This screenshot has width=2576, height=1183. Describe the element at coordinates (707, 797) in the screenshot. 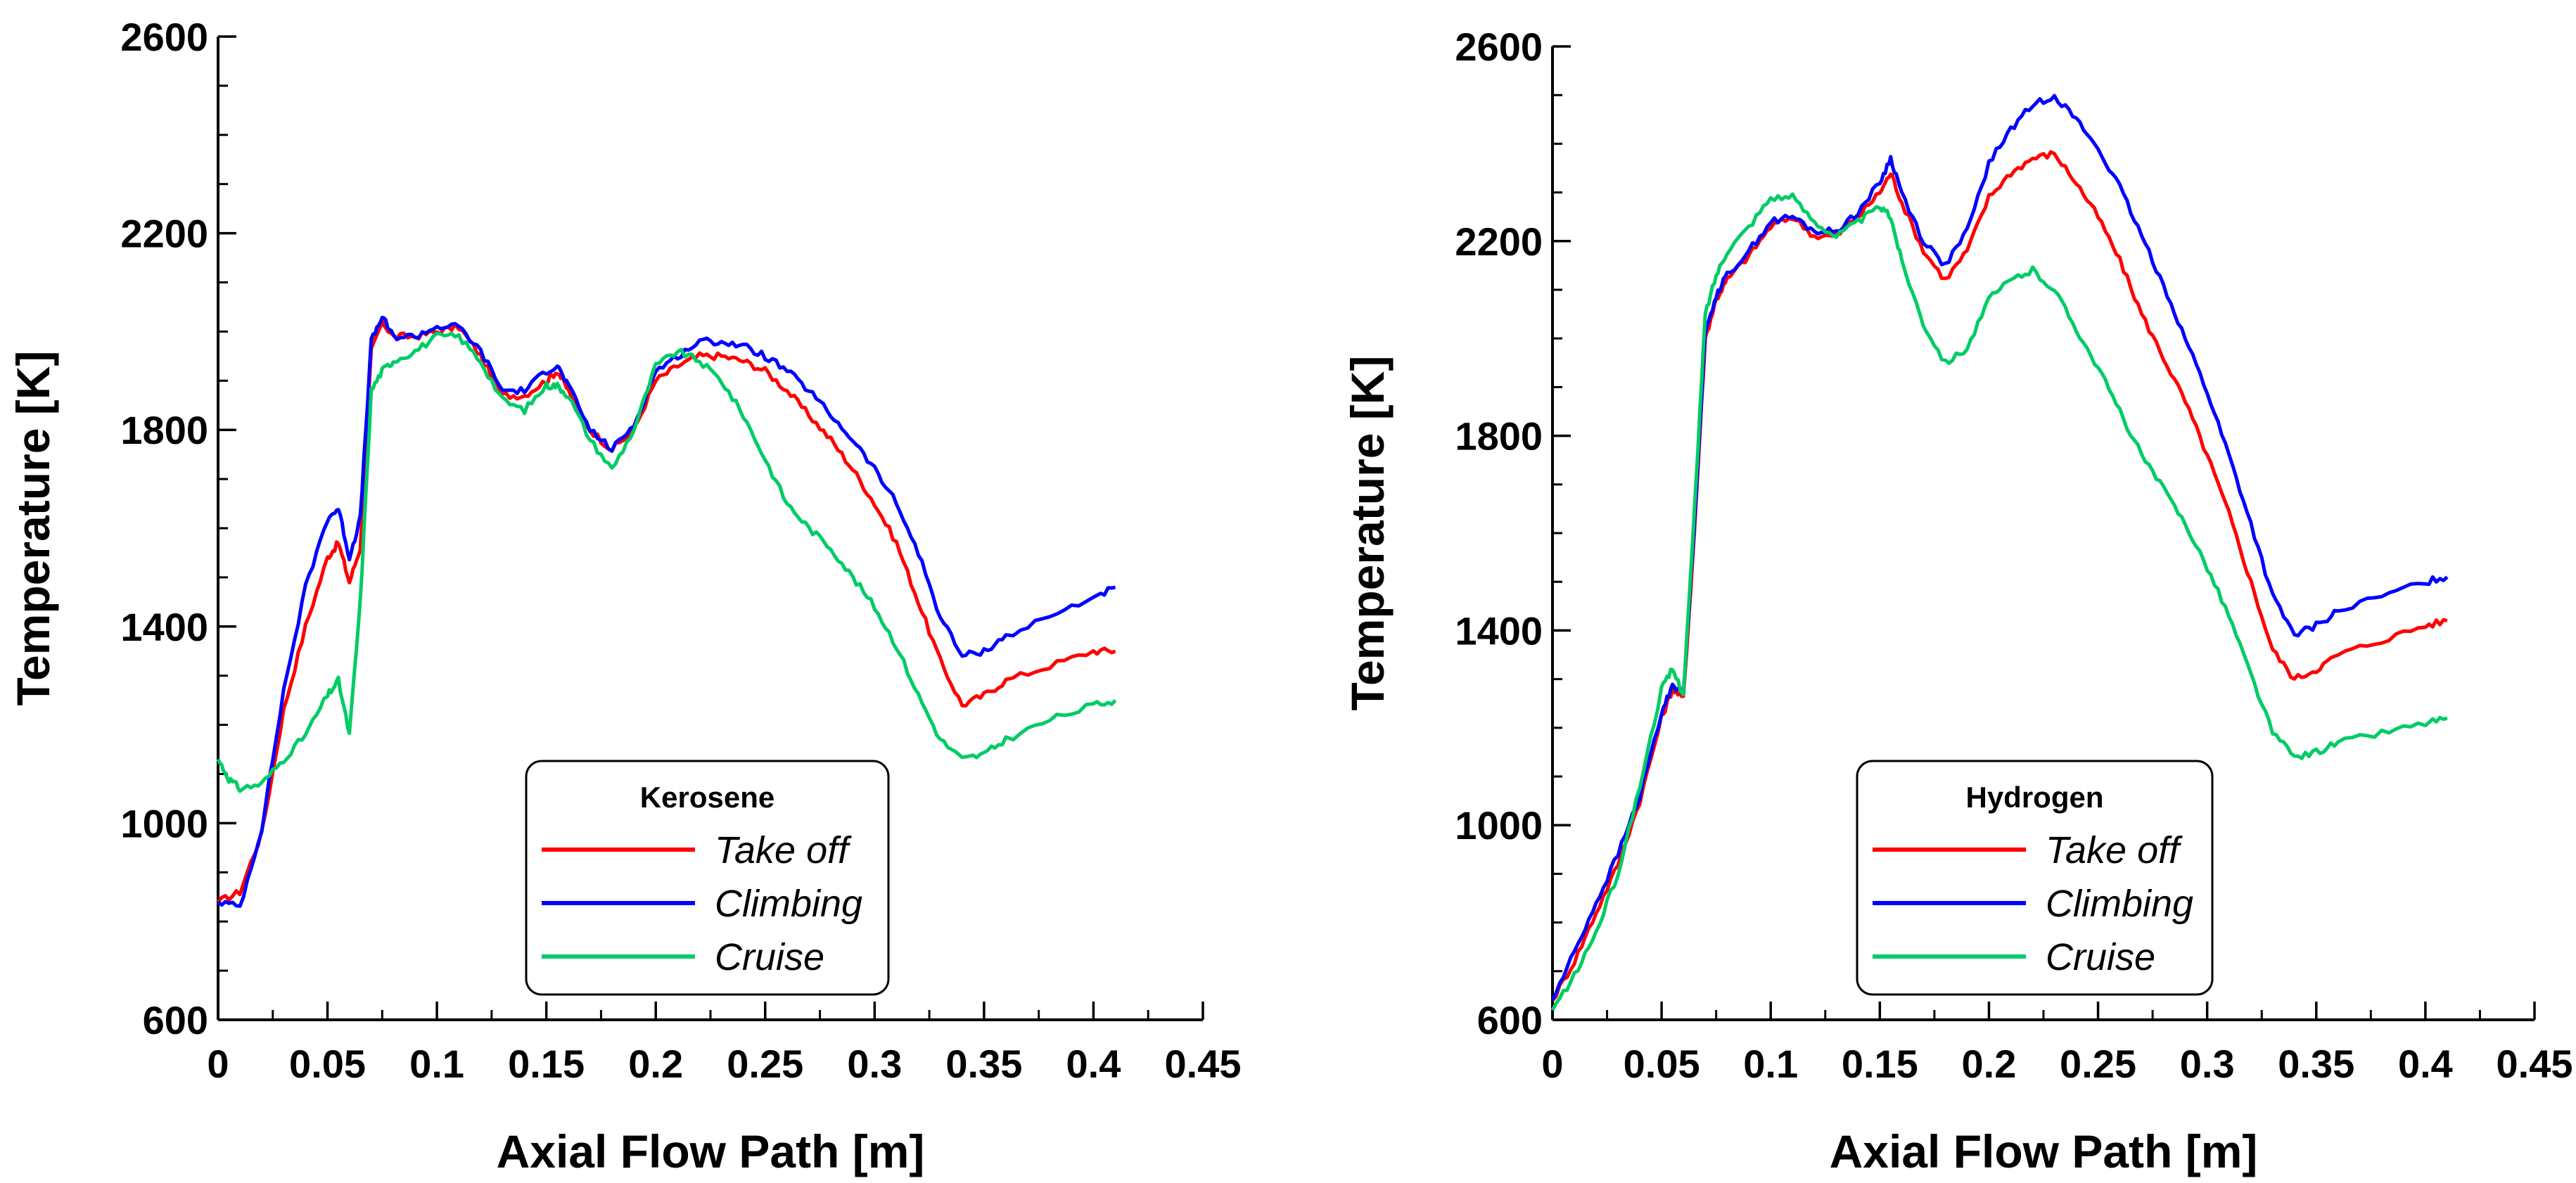

I see `legend-title: Kerosene` at that location.